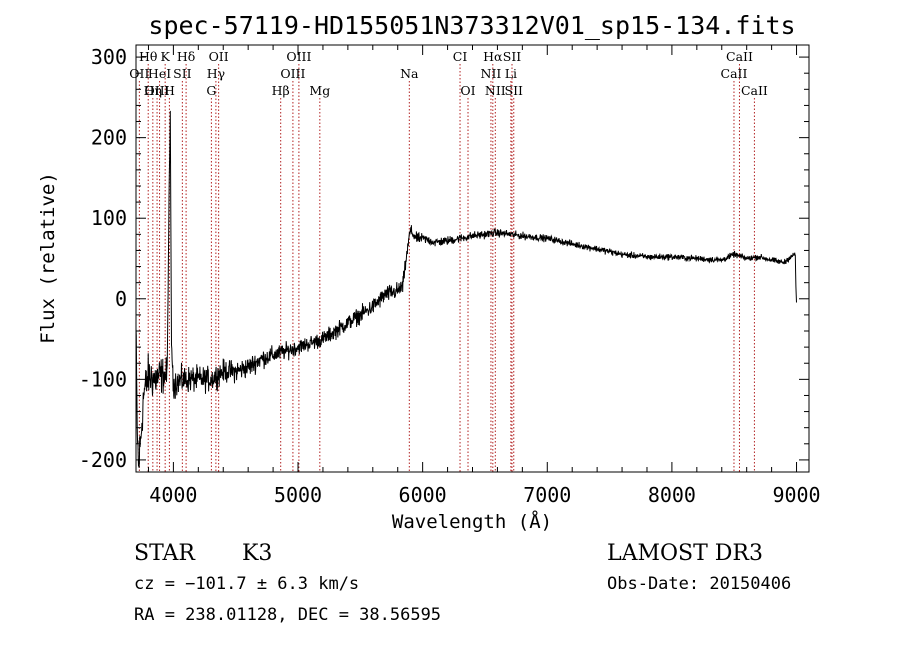 The height and width of the screenshot is (649, 900). I want to click on y-tick-label: 0, so click(121, 299).